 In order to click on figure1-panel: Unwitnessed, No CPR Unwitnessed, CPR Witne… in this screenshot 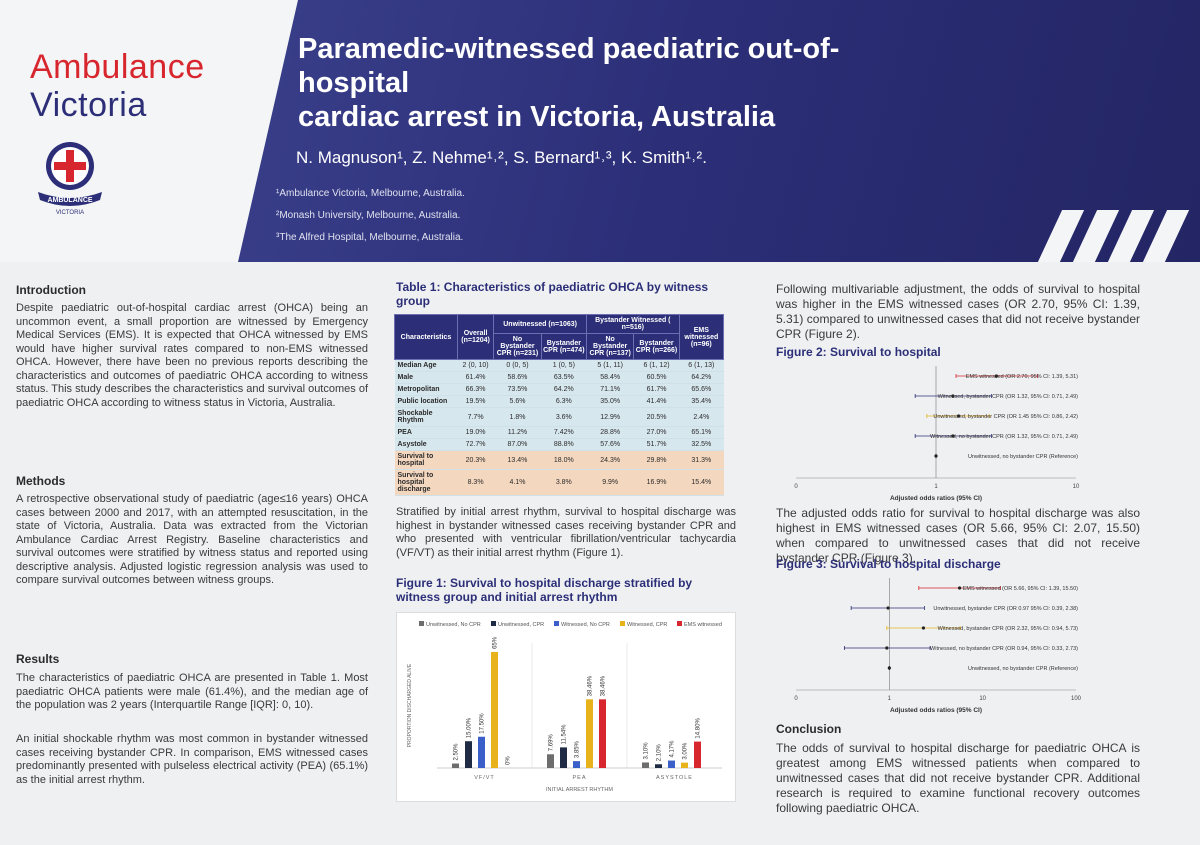, I will do `click(566, 707)`.